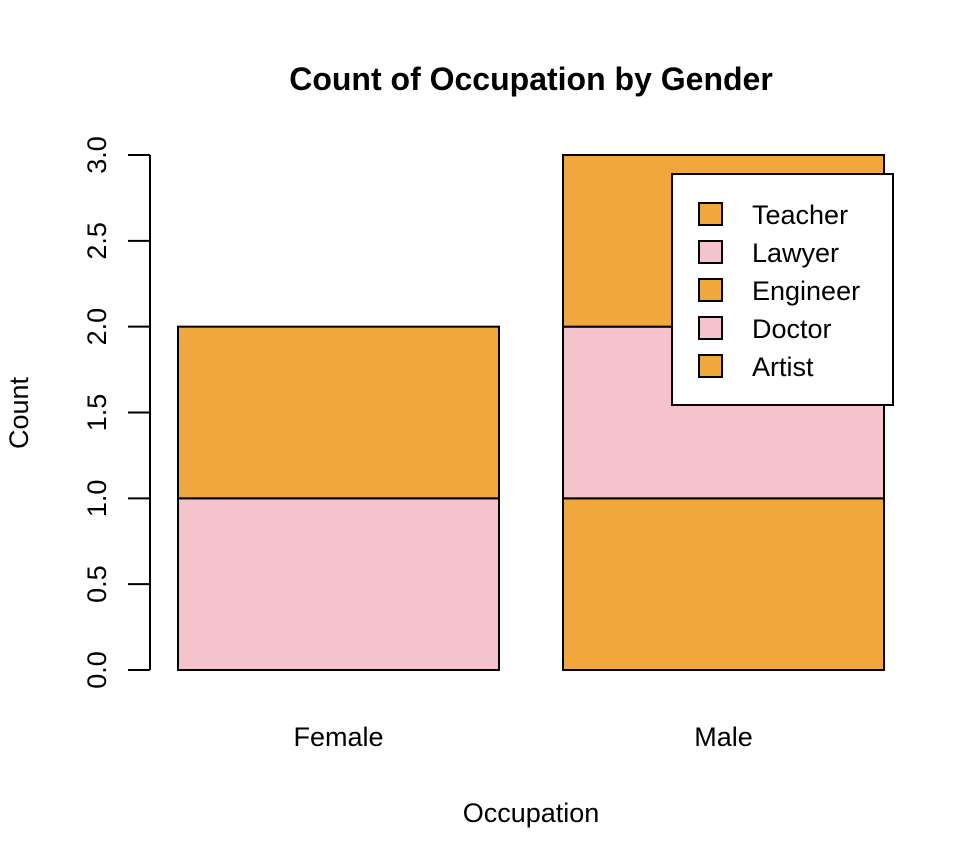 The height and width of the screenshot is (847, 976). What do you see at coordinates (531, 79) in the screenshot?
I see `chart-title: Count of Occupation by Gender` at bounding box center [531, 79].